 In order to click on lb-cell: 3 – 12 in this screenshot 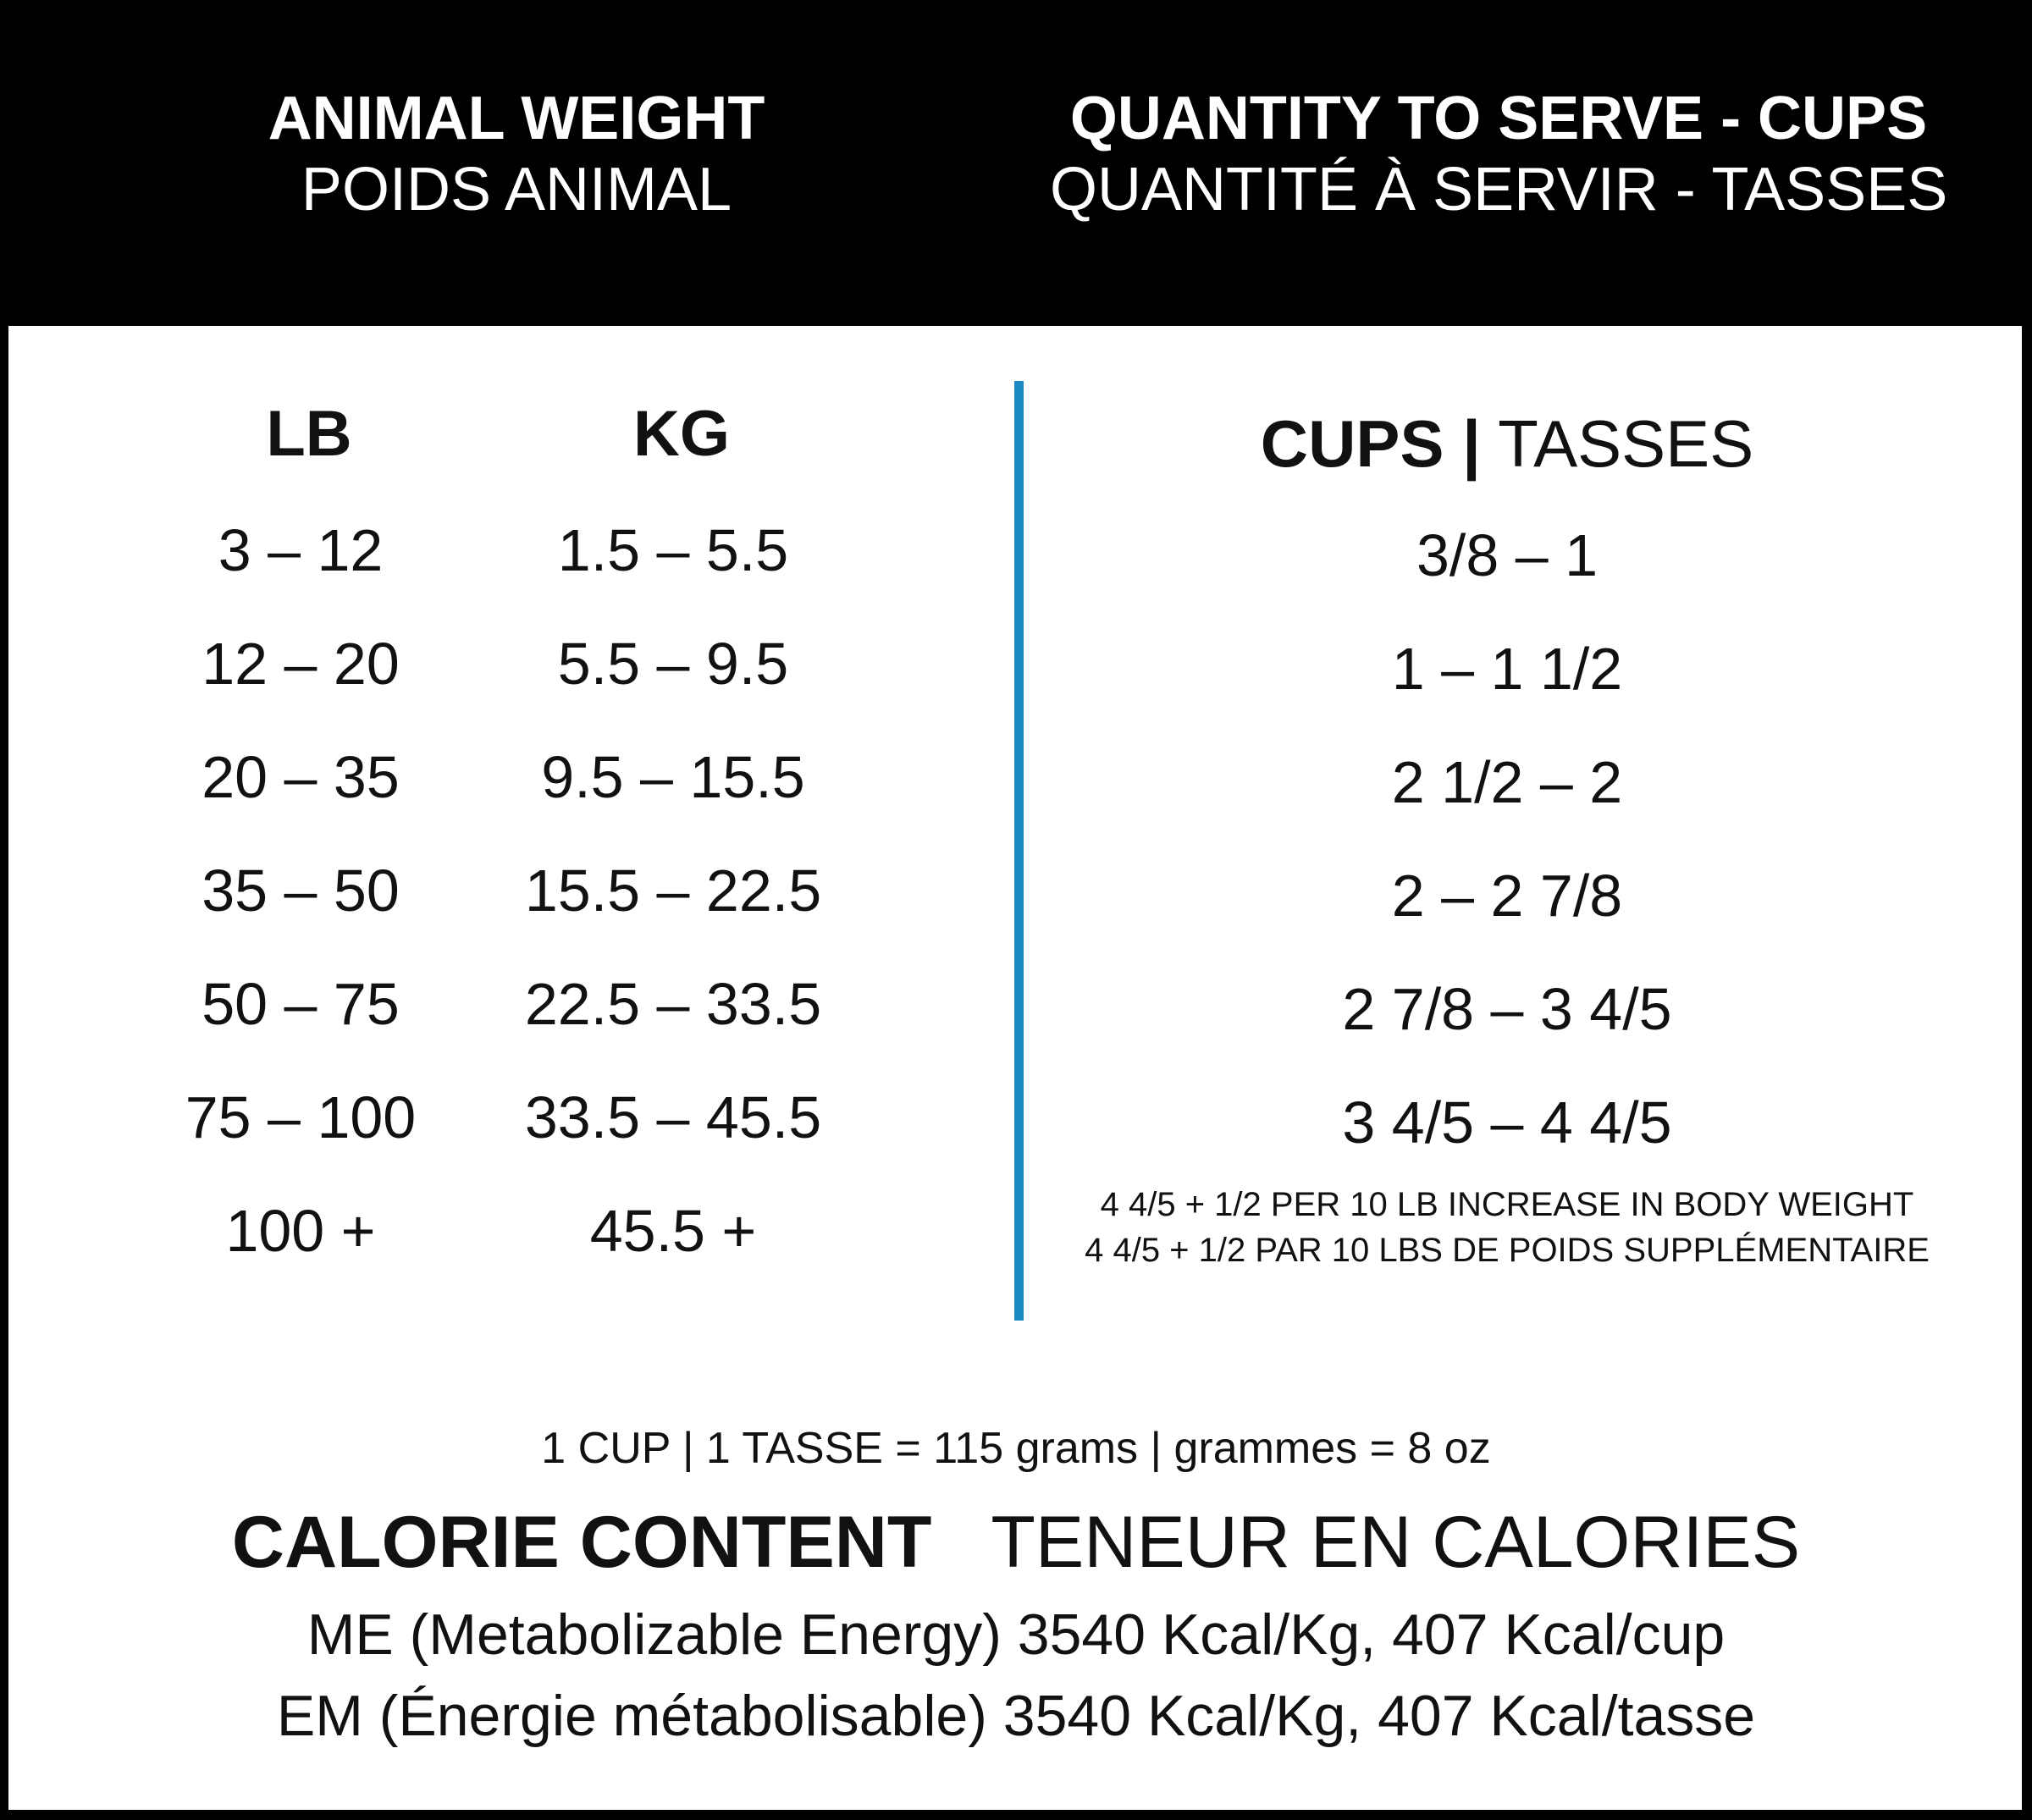, I will do `click(301, 550)`.